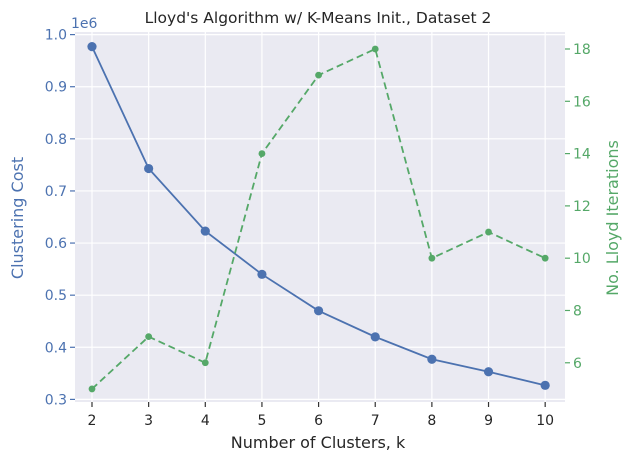 The height and width of the screenshot is (463, 633). What do you see at coordinates (56, 192) in the screenshot?
I see `left-tick-label: 0.7` at bounding box center [56, 192].